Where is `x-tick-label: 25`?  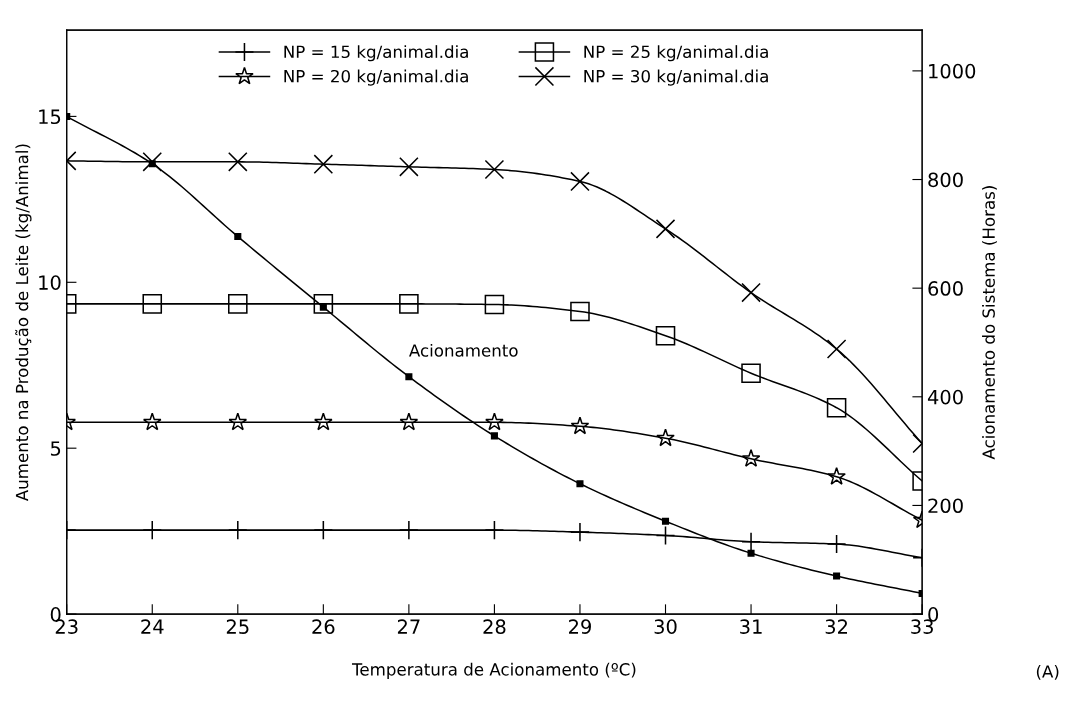 x-tick-label: 25 is located at coordinates (237, 626).